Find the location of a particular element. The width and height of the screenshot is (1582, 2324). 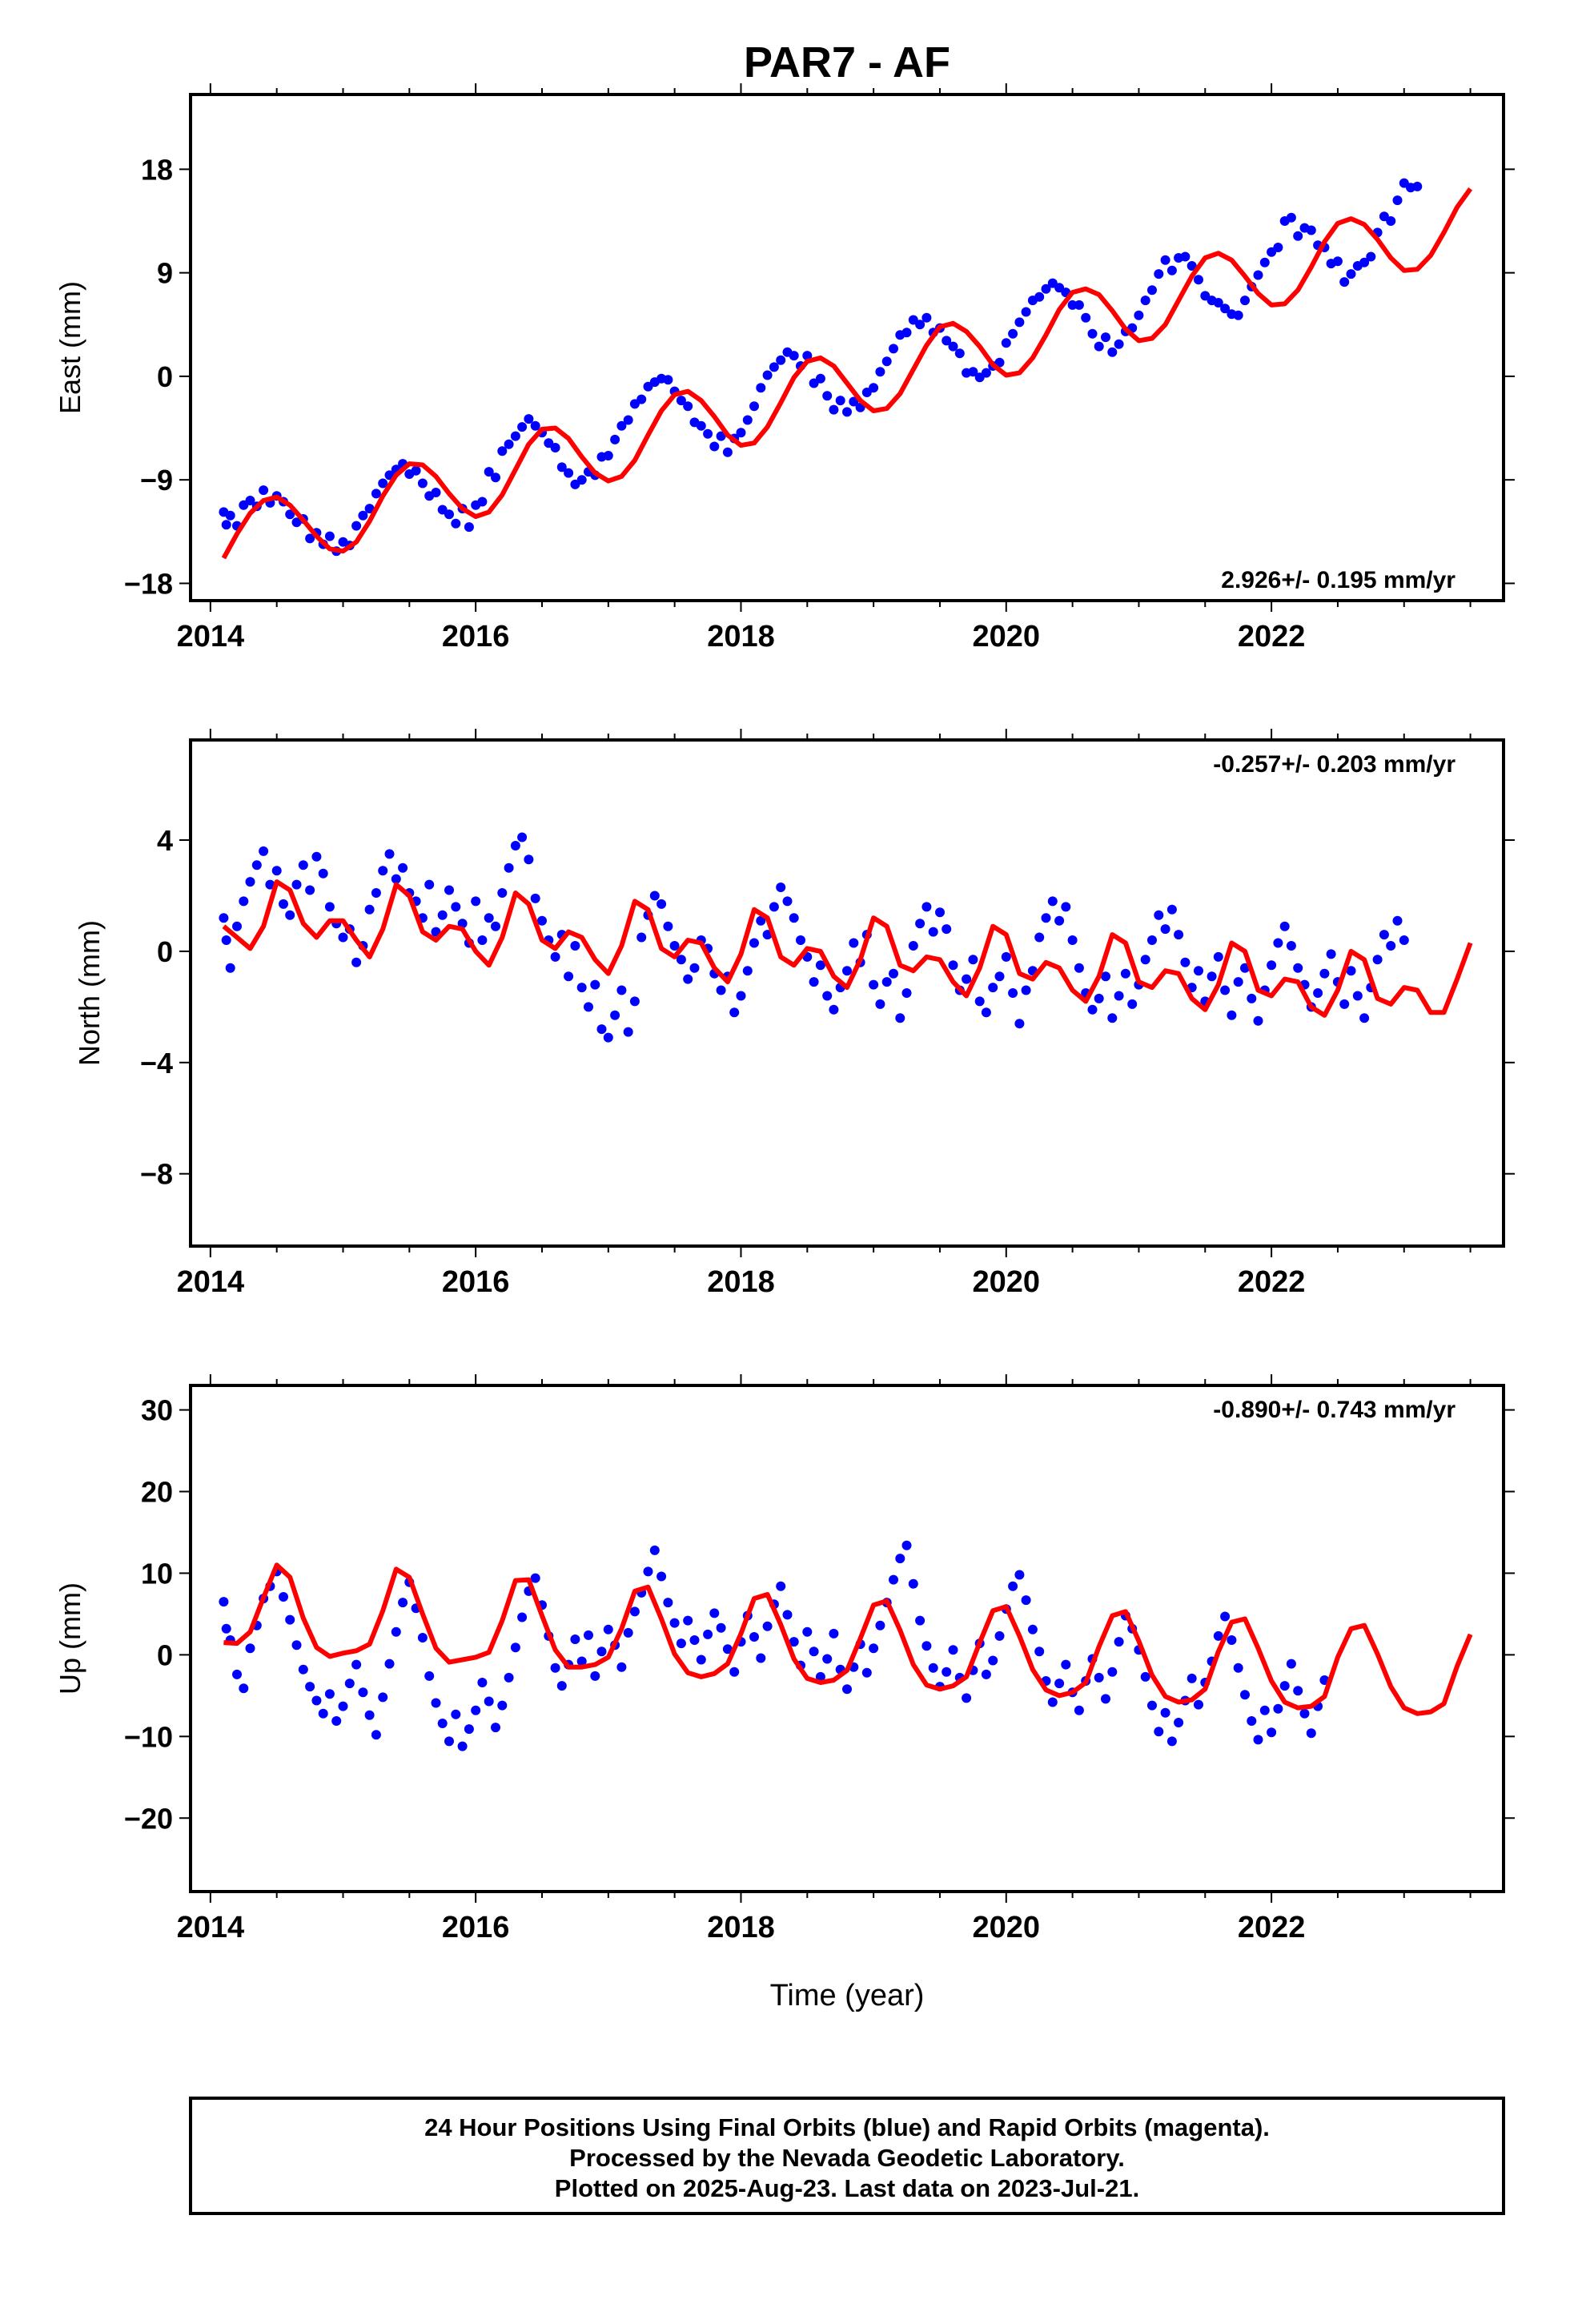

north-x-tick-label: 2020 is located at coordinates (1007, 1282).